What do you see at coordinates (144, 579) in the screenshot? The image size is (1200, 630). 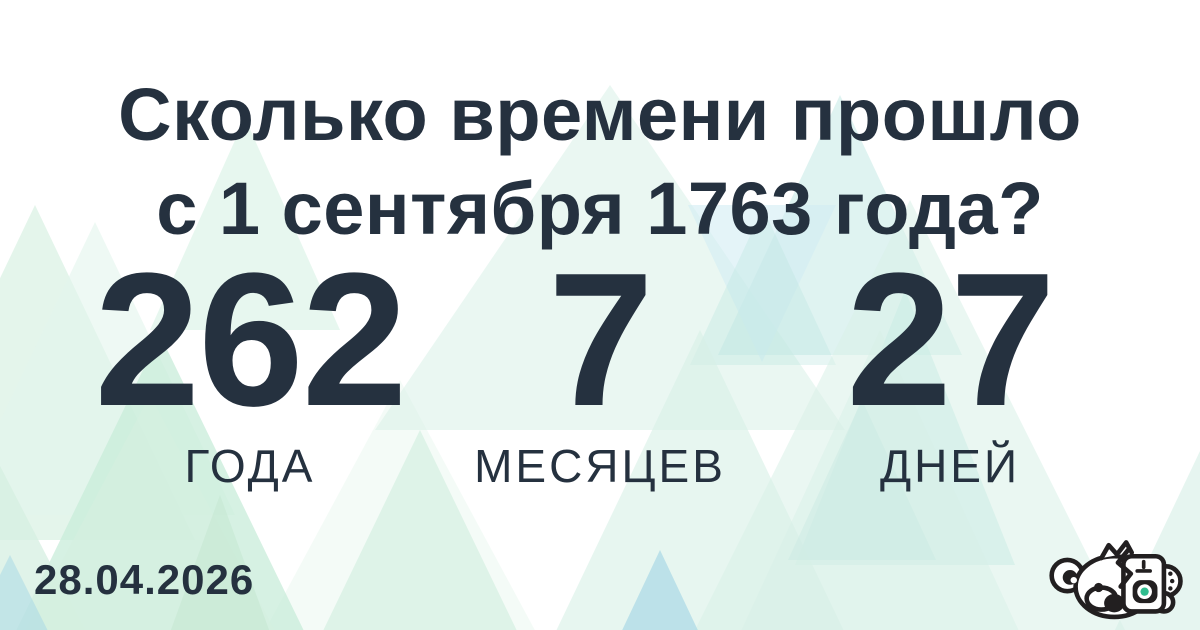 I see `current-date: 28.04.2026` at bounding box center [144, 579].